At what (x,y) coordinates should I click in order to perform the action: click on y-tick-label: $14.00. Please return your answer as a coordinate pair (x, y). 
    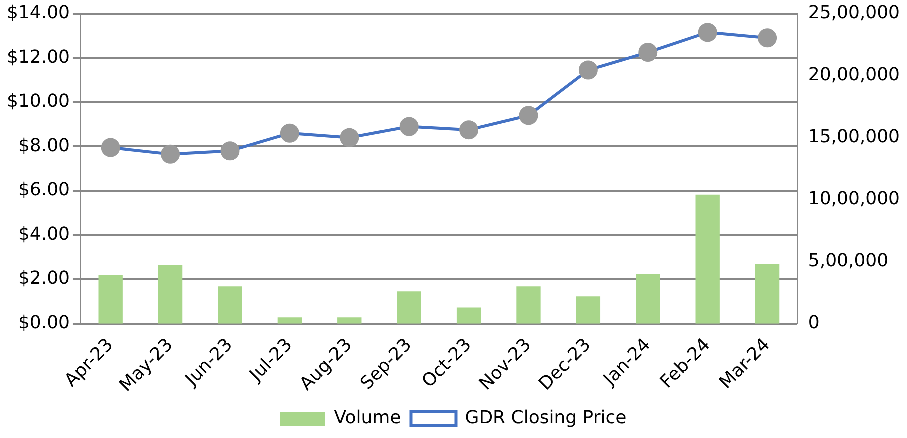
    Looking at the image, I should click on (38, 13).